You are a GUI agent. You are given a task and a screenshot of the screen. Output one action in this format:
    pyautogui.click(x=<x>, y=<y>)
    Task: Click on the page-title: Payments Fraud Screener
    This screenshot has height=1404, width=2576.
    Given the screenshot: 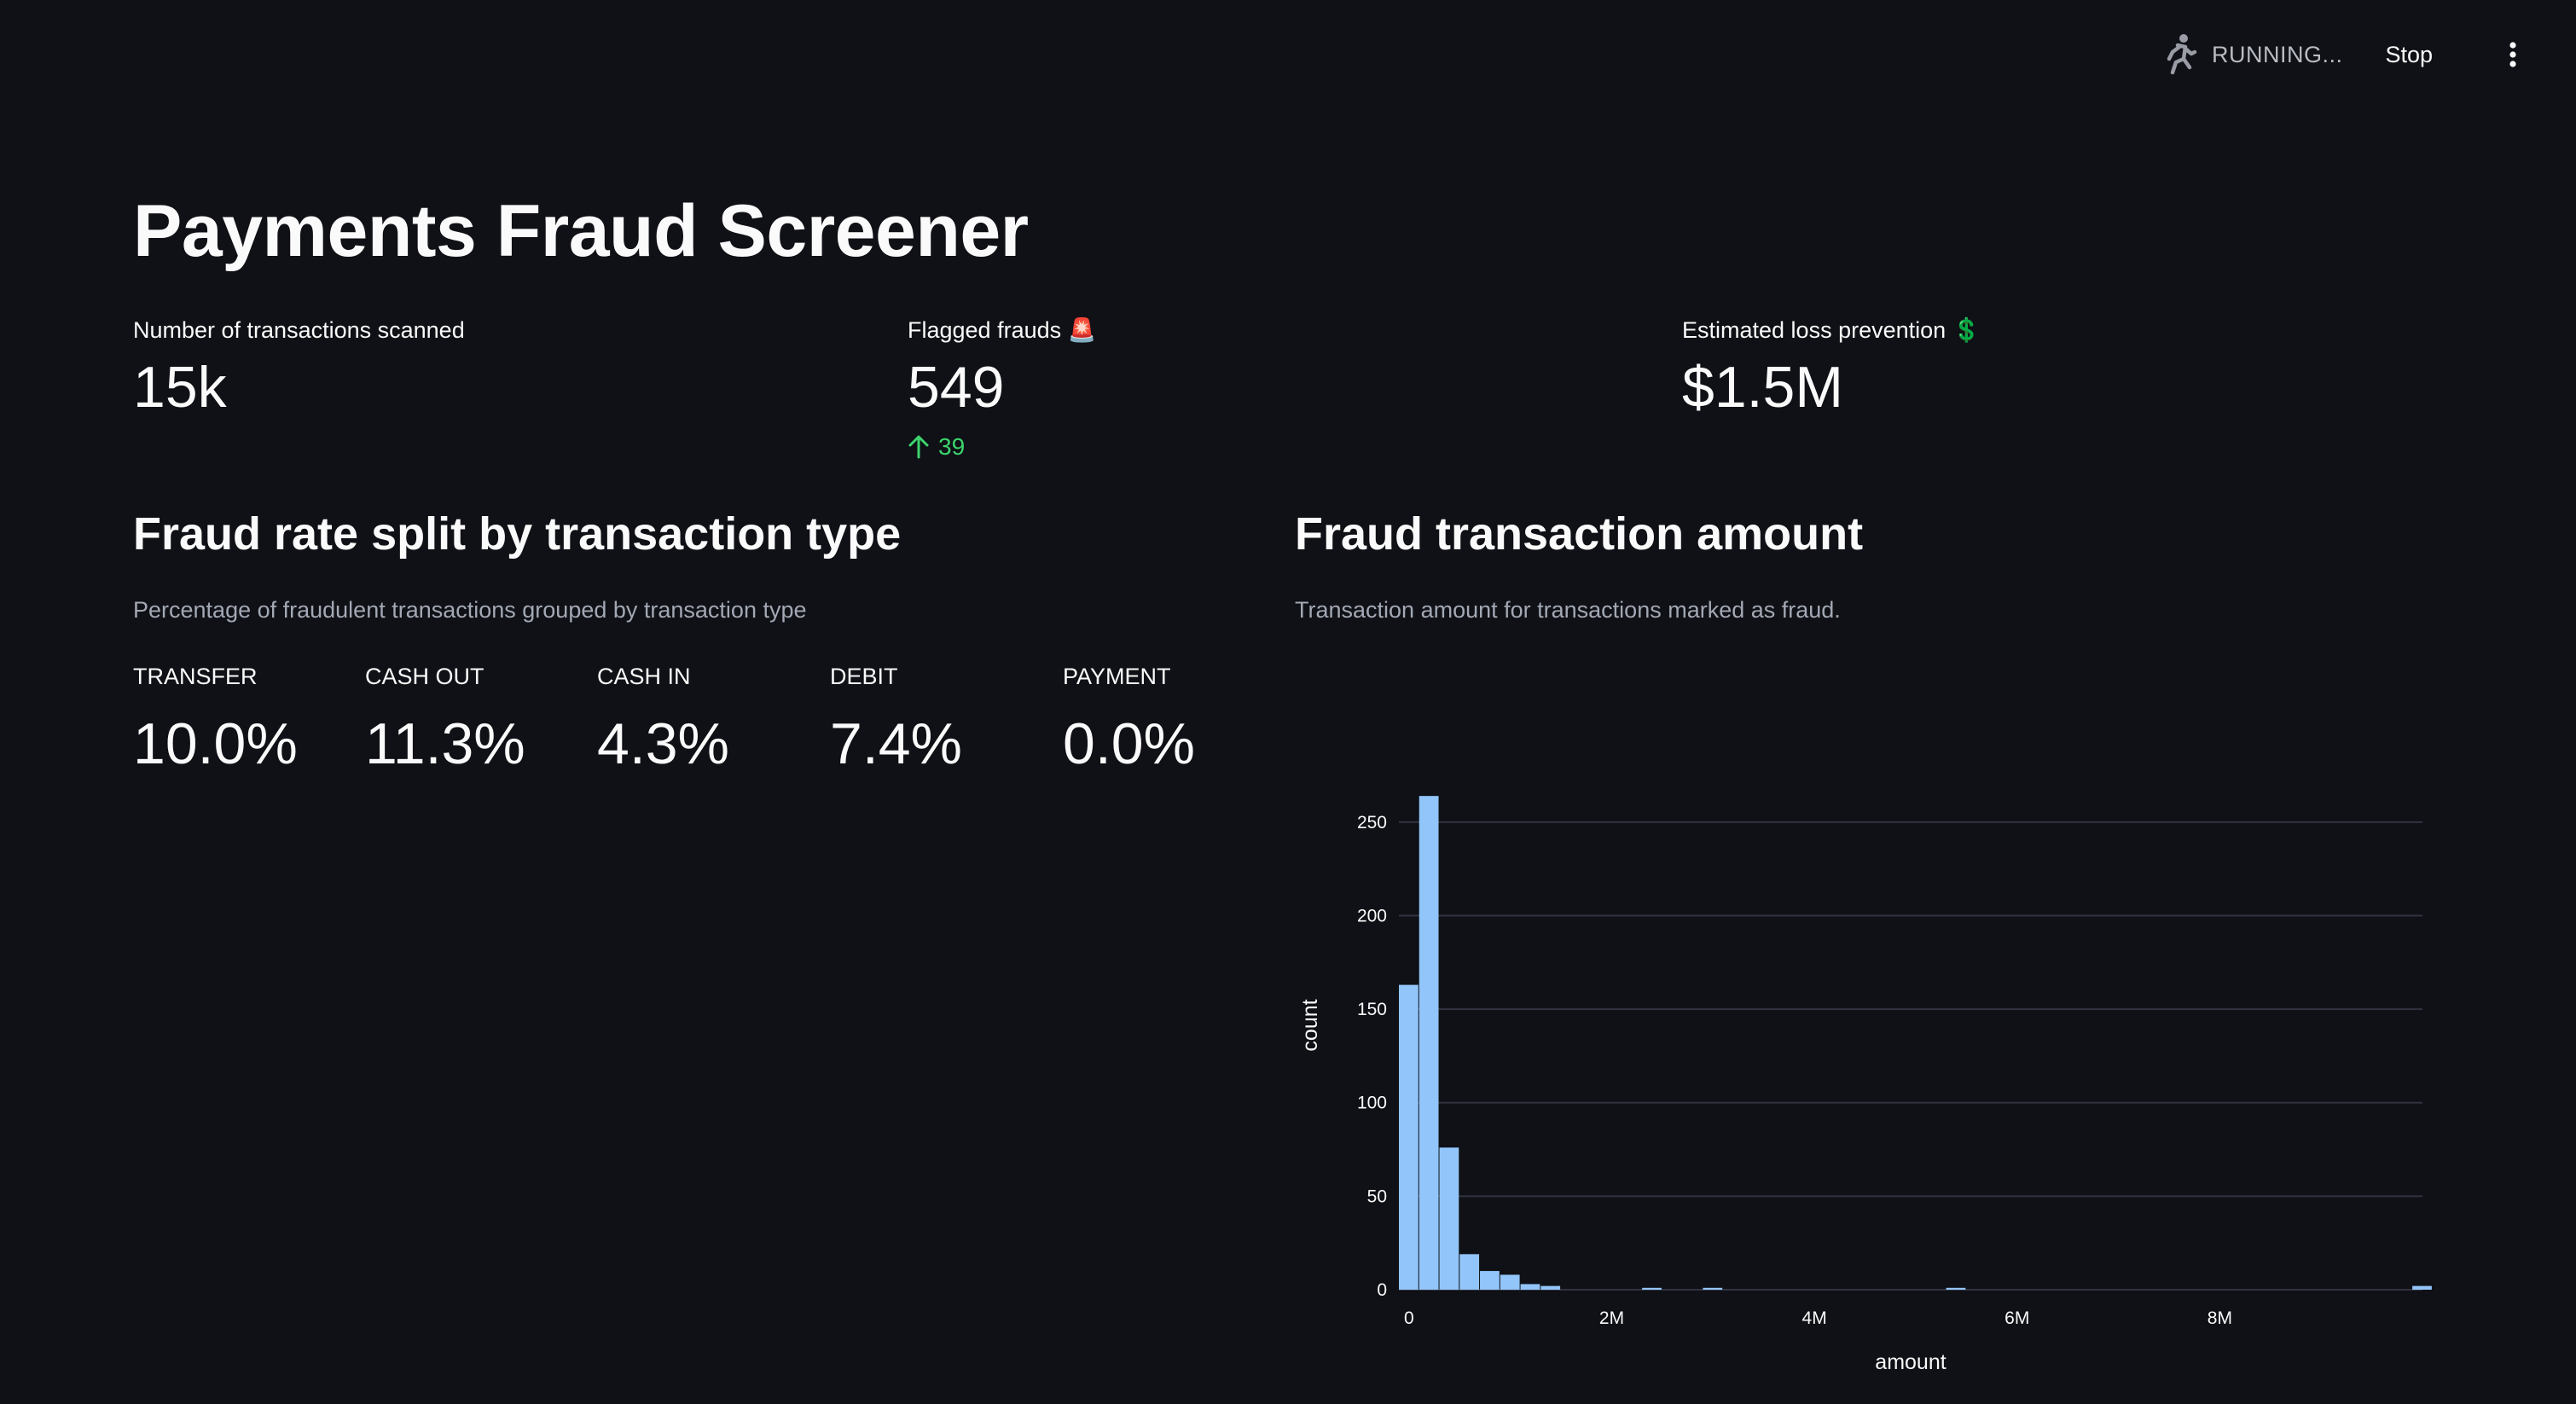 What is the action you would take?
    pyautogui.click(x=581, y=231)
    